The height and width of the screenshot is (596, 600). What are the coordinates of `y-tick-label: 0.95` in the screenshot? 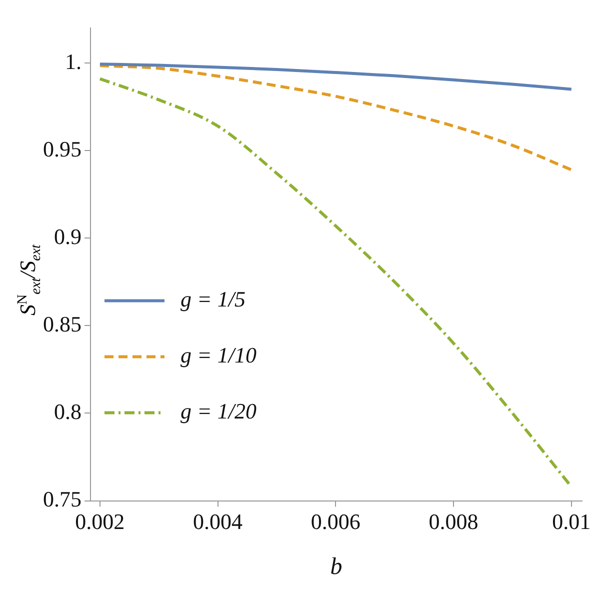 It's located at (62, 149).